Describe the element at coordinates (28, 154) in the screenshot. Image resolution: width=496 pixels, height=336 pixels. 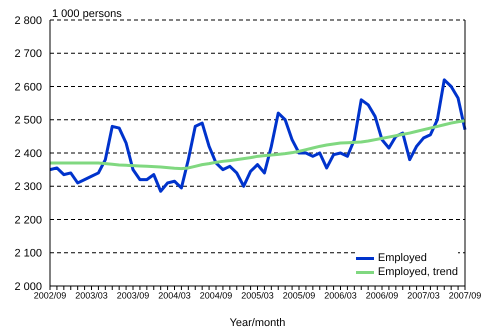
I see `y-tick-label: 2 400` at that location.